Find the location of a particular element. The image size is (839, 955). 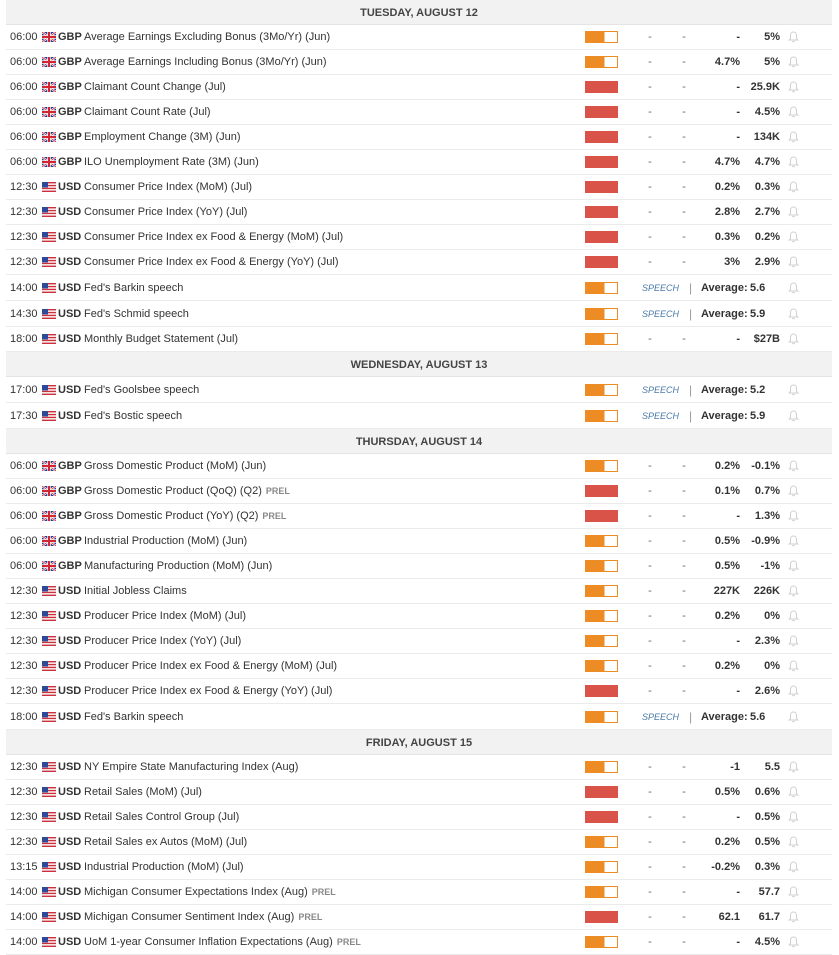

event-name-cell: Retail Sales Control Group (Jul) is located at coordinates (161, 817).